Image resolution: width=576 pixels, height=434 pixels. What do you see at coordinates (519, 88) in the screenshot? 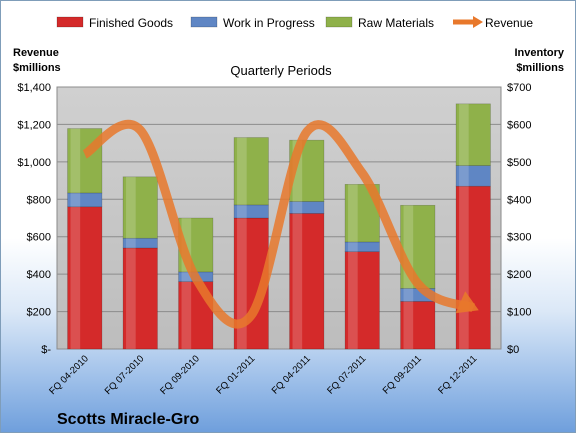
I see `right-tick-label: $700` at bounding box center [519, 88].